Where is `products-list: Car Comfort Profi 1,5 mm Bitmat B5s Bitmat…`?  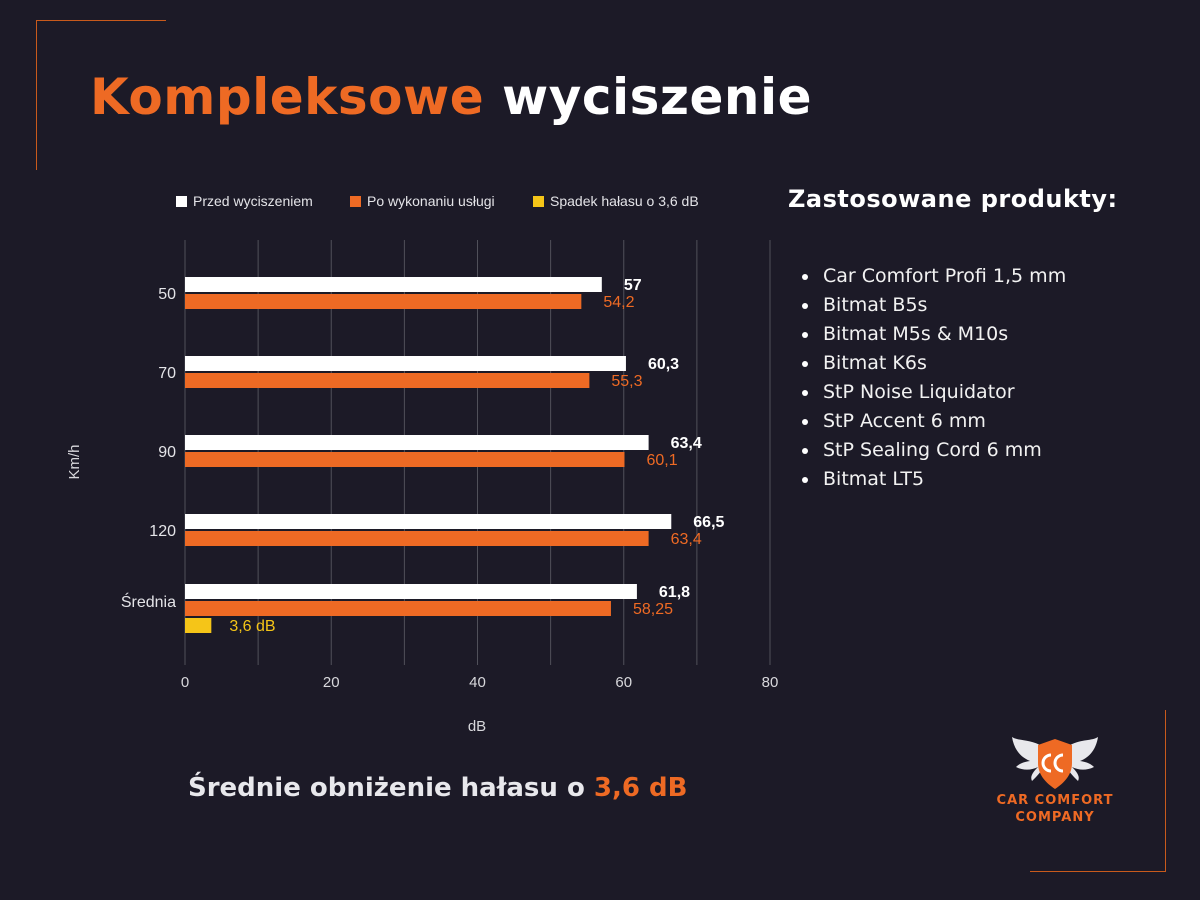 products-list: Car Comfort Profi 1,5 mm Bitmat B5s Bitmat… is located at coordinates (933, 378).